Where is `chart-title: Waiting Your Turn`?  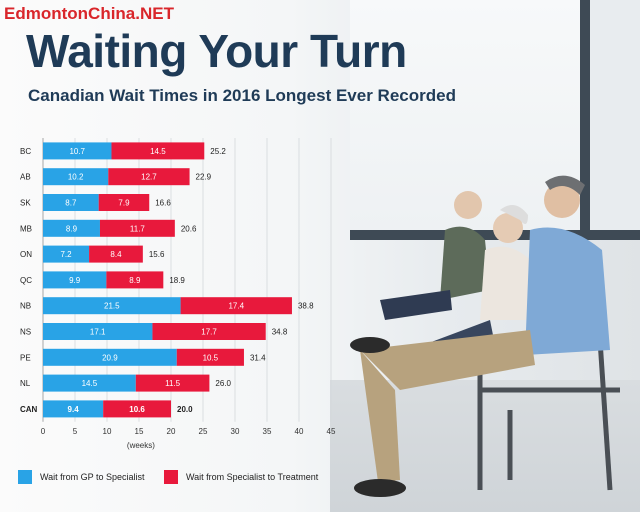 chart-title: Waiting Your Turn is located at coordinates (216, 51).